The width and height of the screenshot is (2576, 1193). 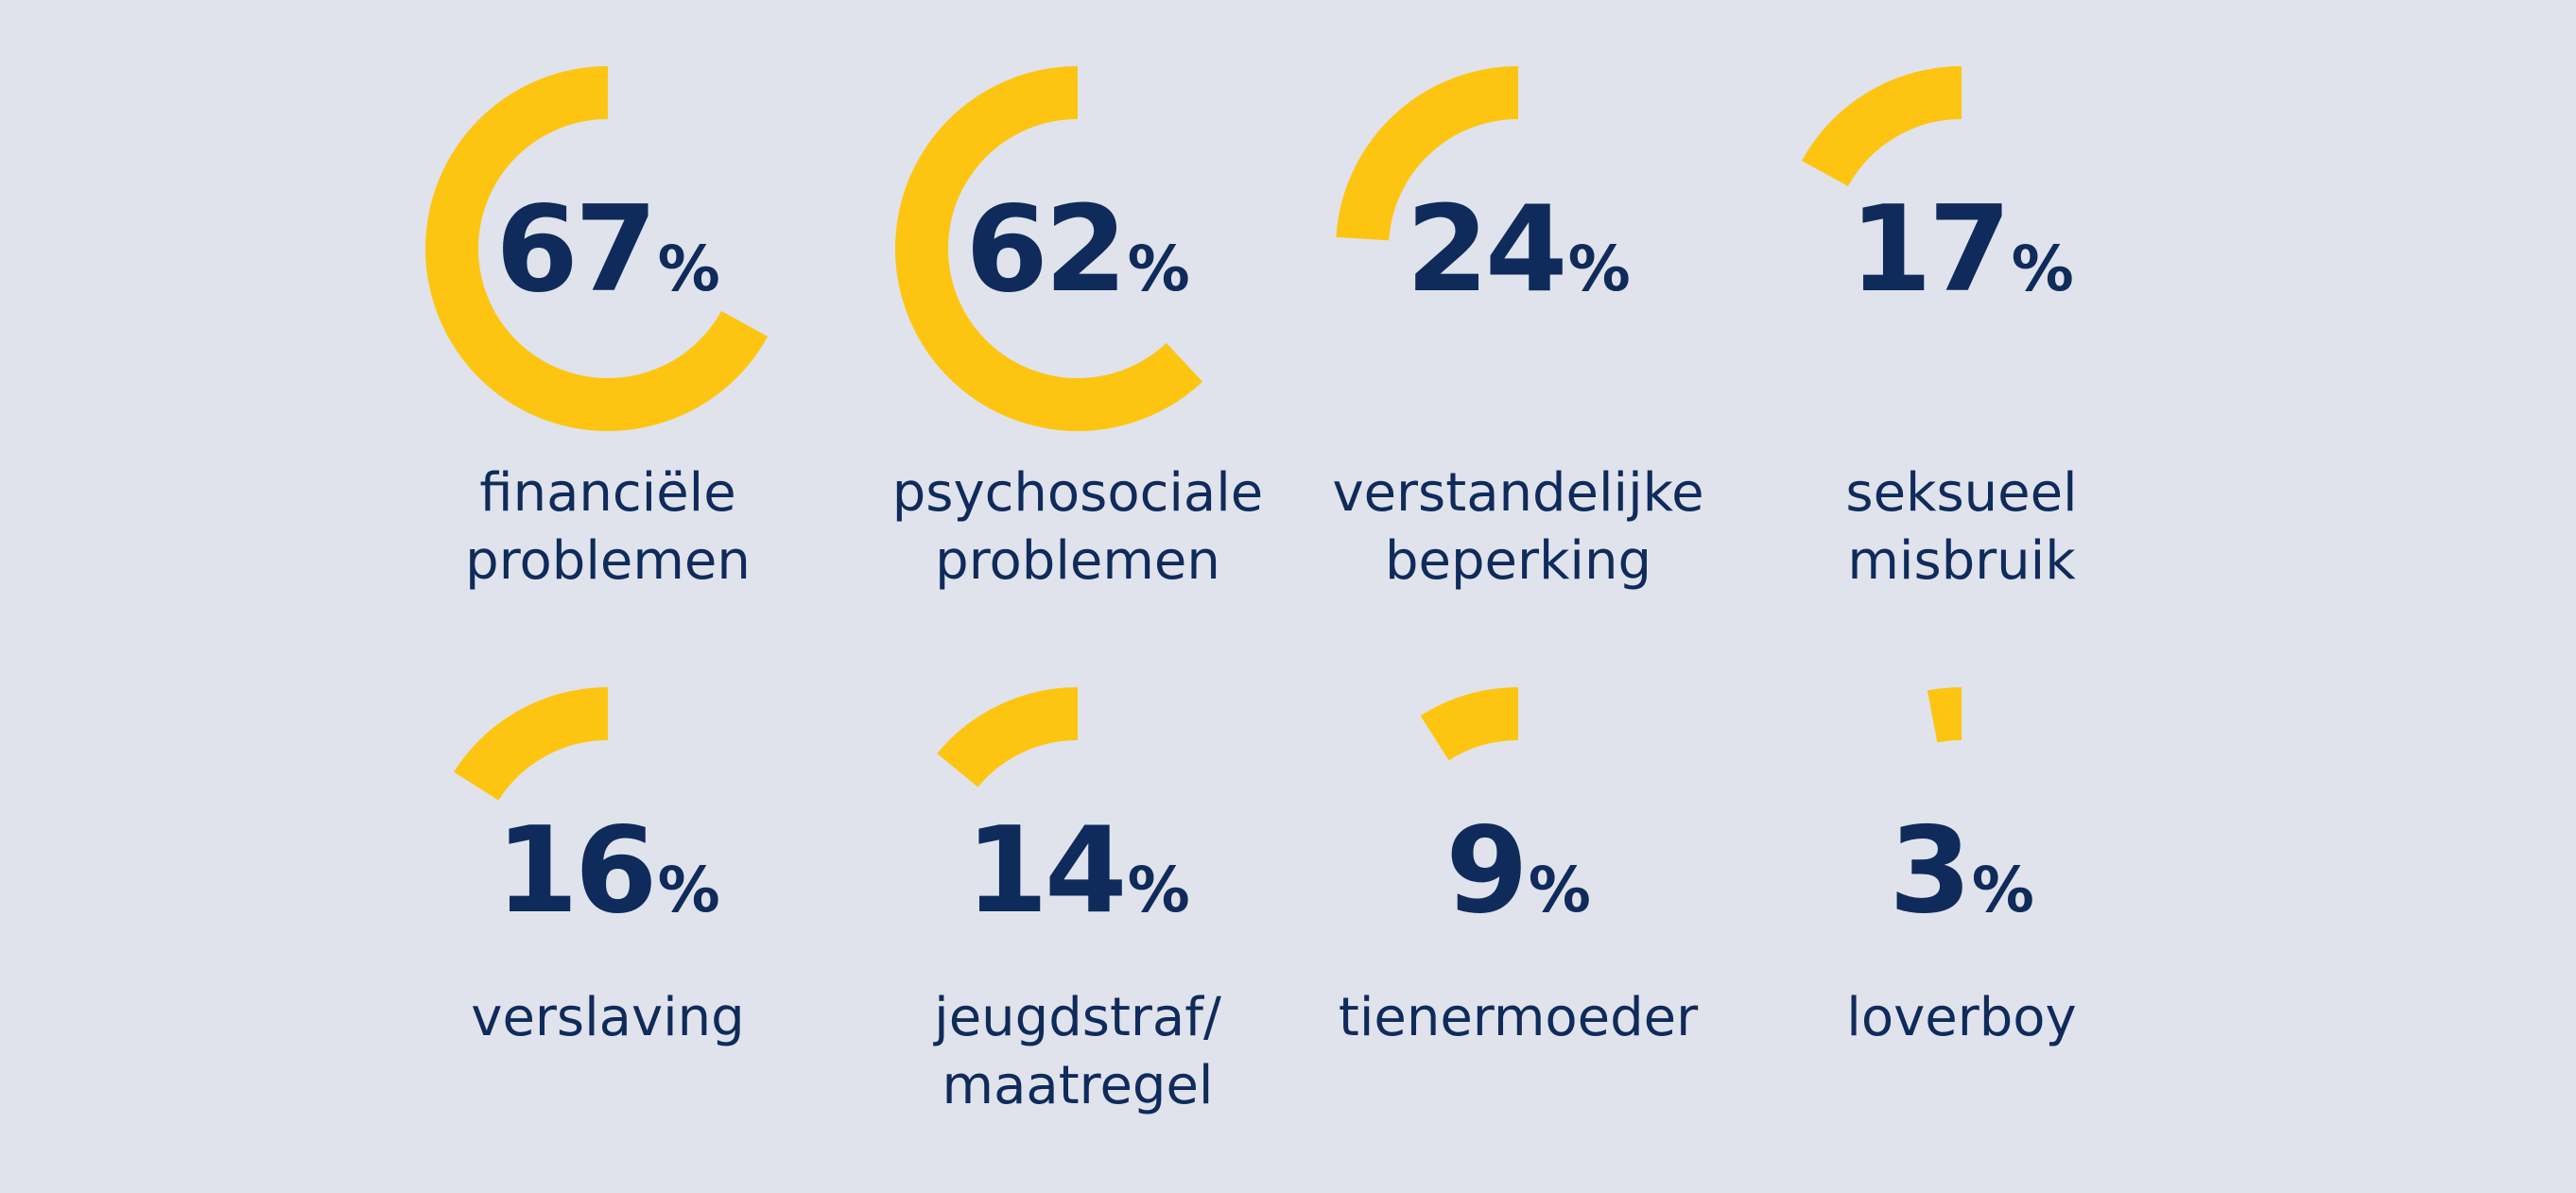 I want to click on percentage-tienermoeder: 9%, so click(x=1518, y=870).